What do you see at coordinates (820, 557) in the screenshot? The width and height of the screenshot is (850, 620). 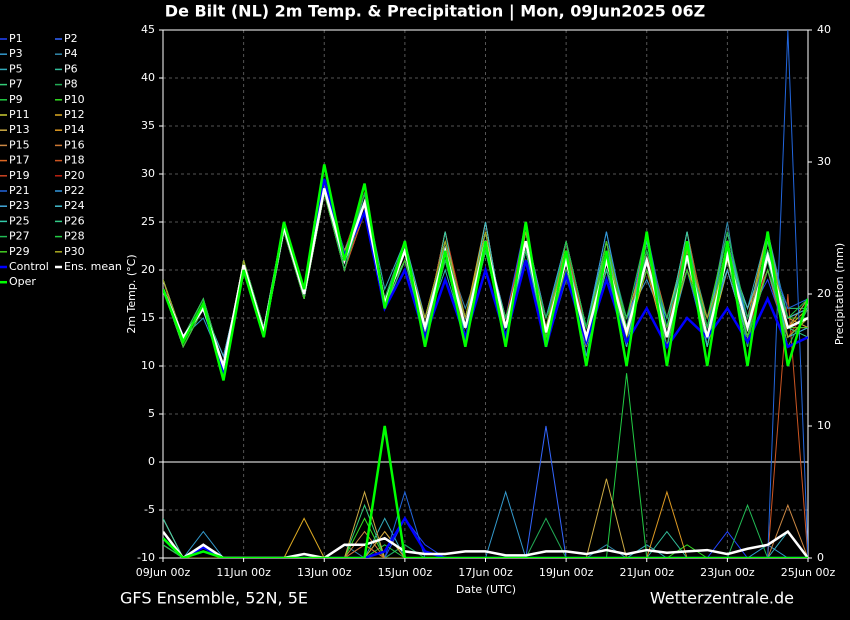 I see `y2-tick-label: 0` at bounding box center [820, 557].